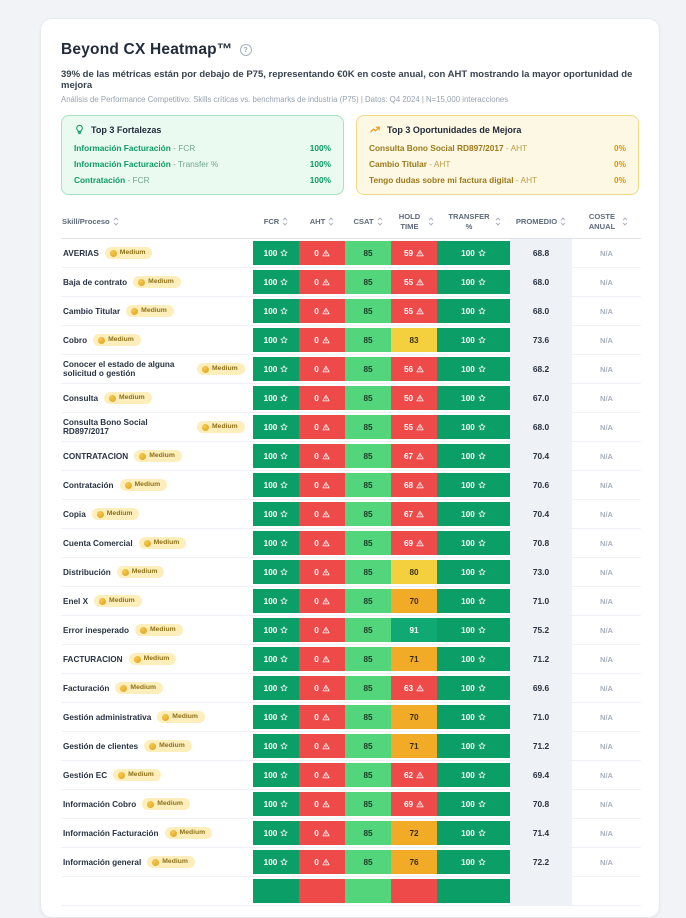 The image size is (686, 918). Describe the element at coordinates (351, 630) in the screenshot. I see `table-row: Error inesperado Medium 100 0 85 91 100 75.2 N/A` at that location.